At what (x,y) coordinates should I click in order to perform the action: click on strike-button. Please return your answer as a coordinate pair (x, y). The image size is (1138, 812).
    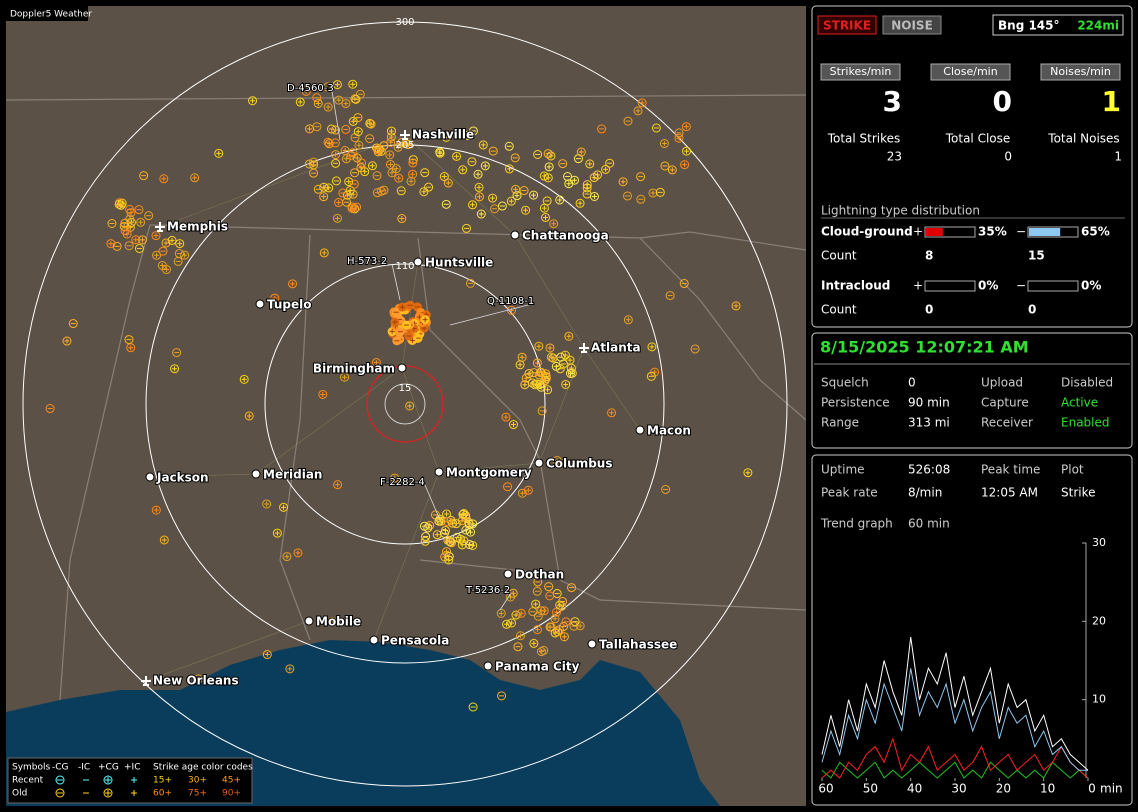
    Looking at the image, I should click on (847, 25).